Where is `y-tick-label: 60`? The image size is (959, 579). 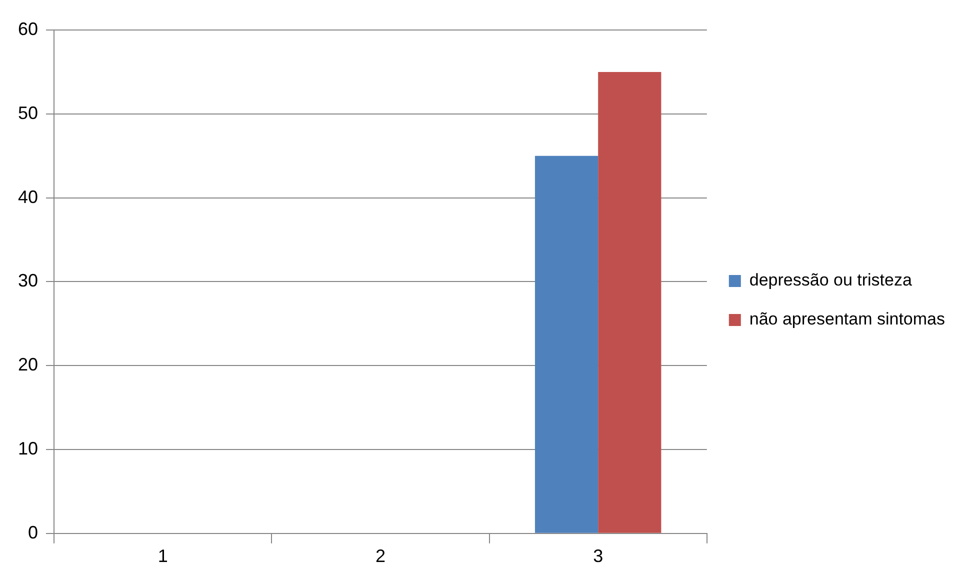
y-tick-label: 60 is located at coordinates (28, 28).